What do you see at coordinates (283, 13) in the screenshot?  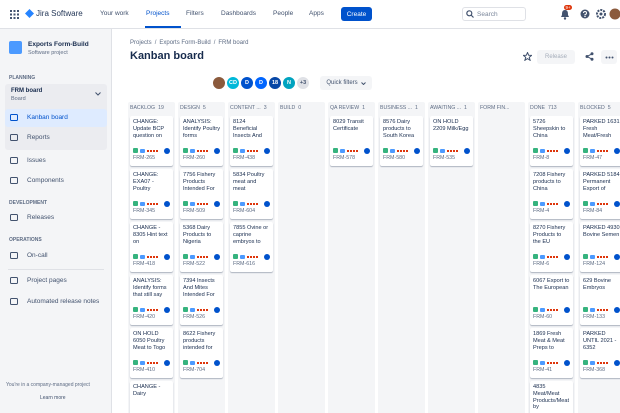 I see `nav-item: People` at bounding box center [283, 13].